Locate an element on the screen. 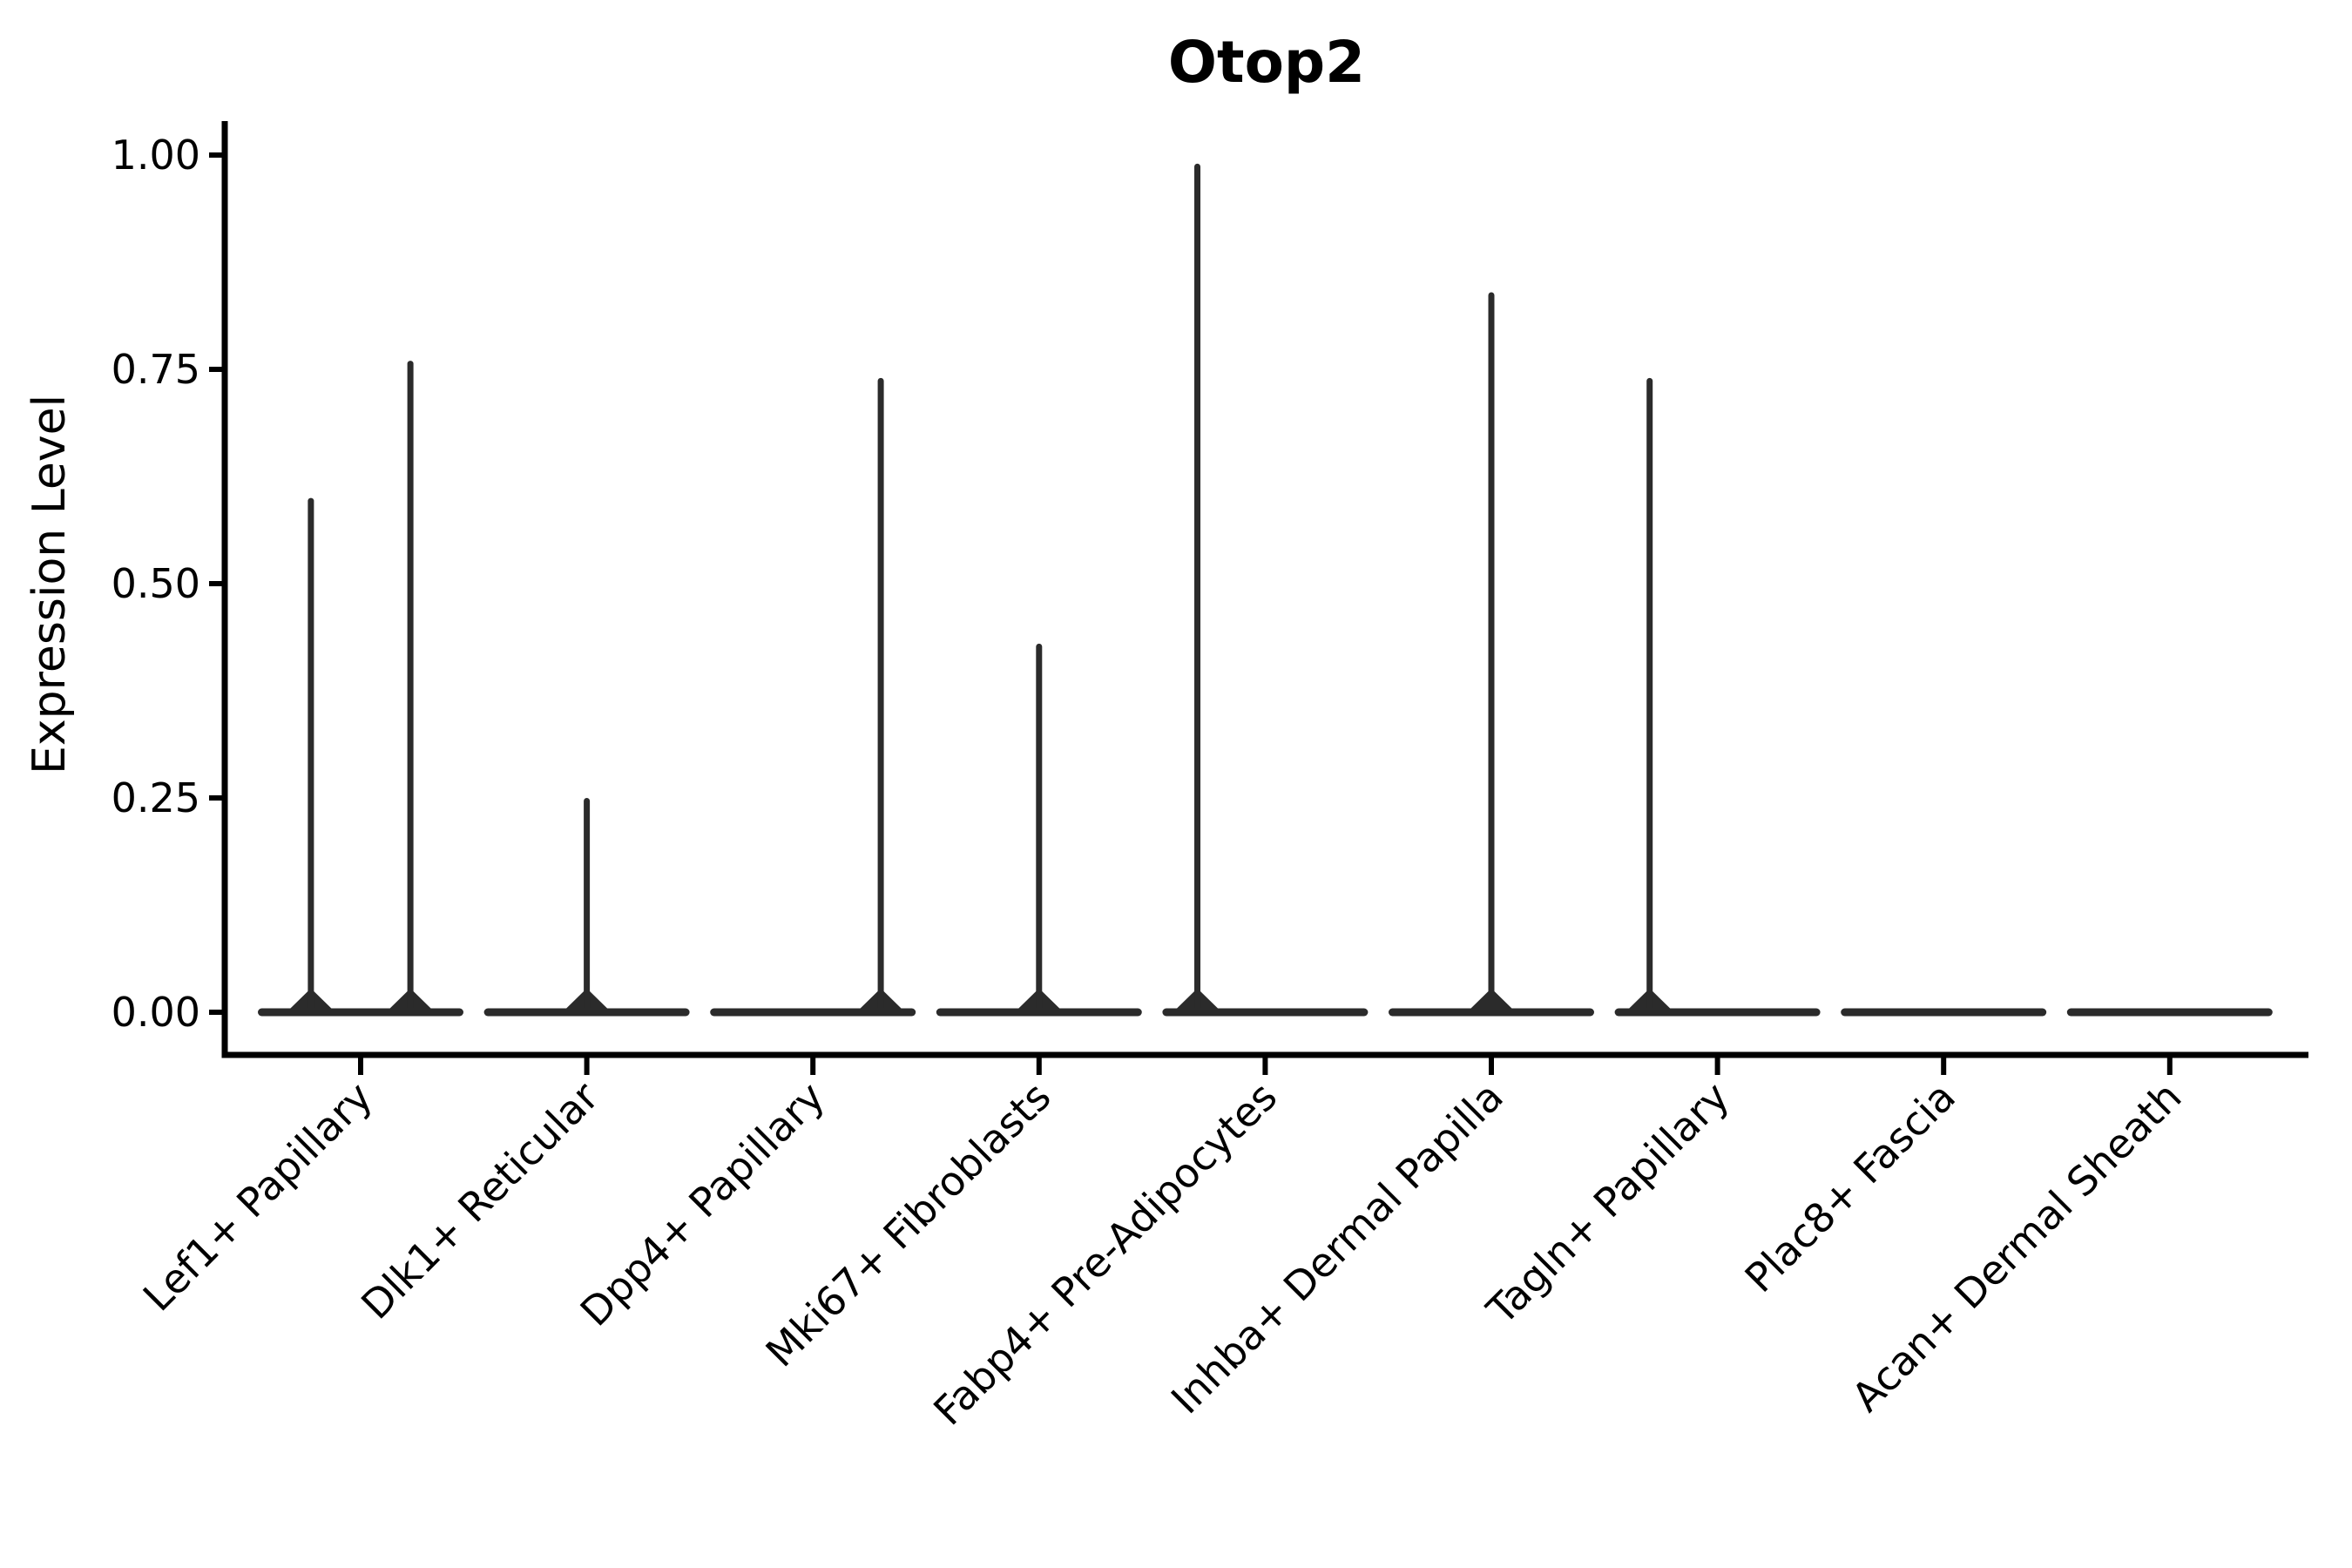 The height and width of the screenshot is (1568, 2352). y-tick-label: 0.75 is located at coordinates (156, 369).